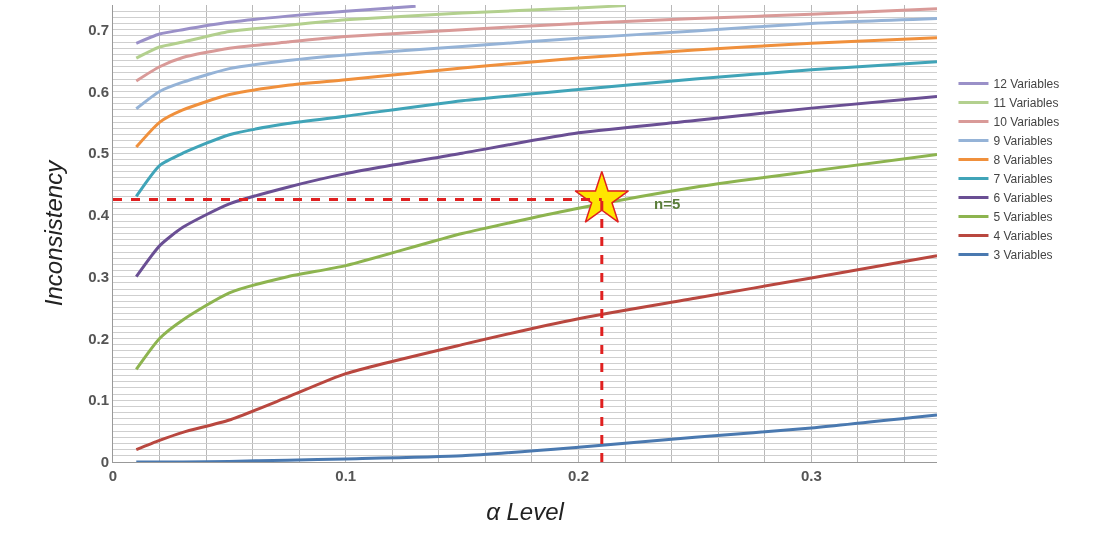 Image resolution: width=1112 pixels, height=548 pixels. What do you see at coordinates (1023, 160) in the screenshot?
I see `legend-label: 8 Variables` at bounding box center [1023, 160].